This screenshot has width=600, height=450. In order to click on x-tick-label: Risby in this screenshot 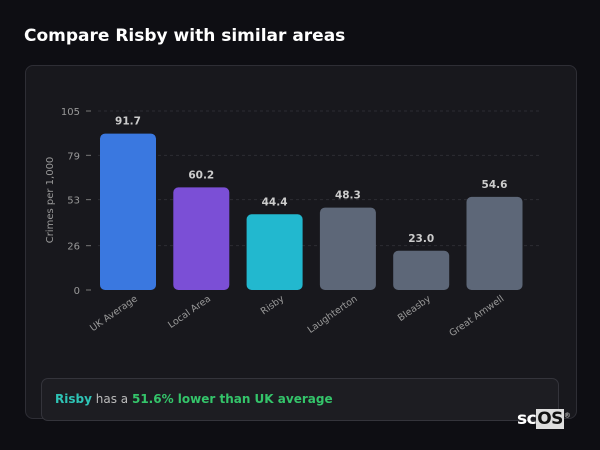, I will do `click(273, 305)`.